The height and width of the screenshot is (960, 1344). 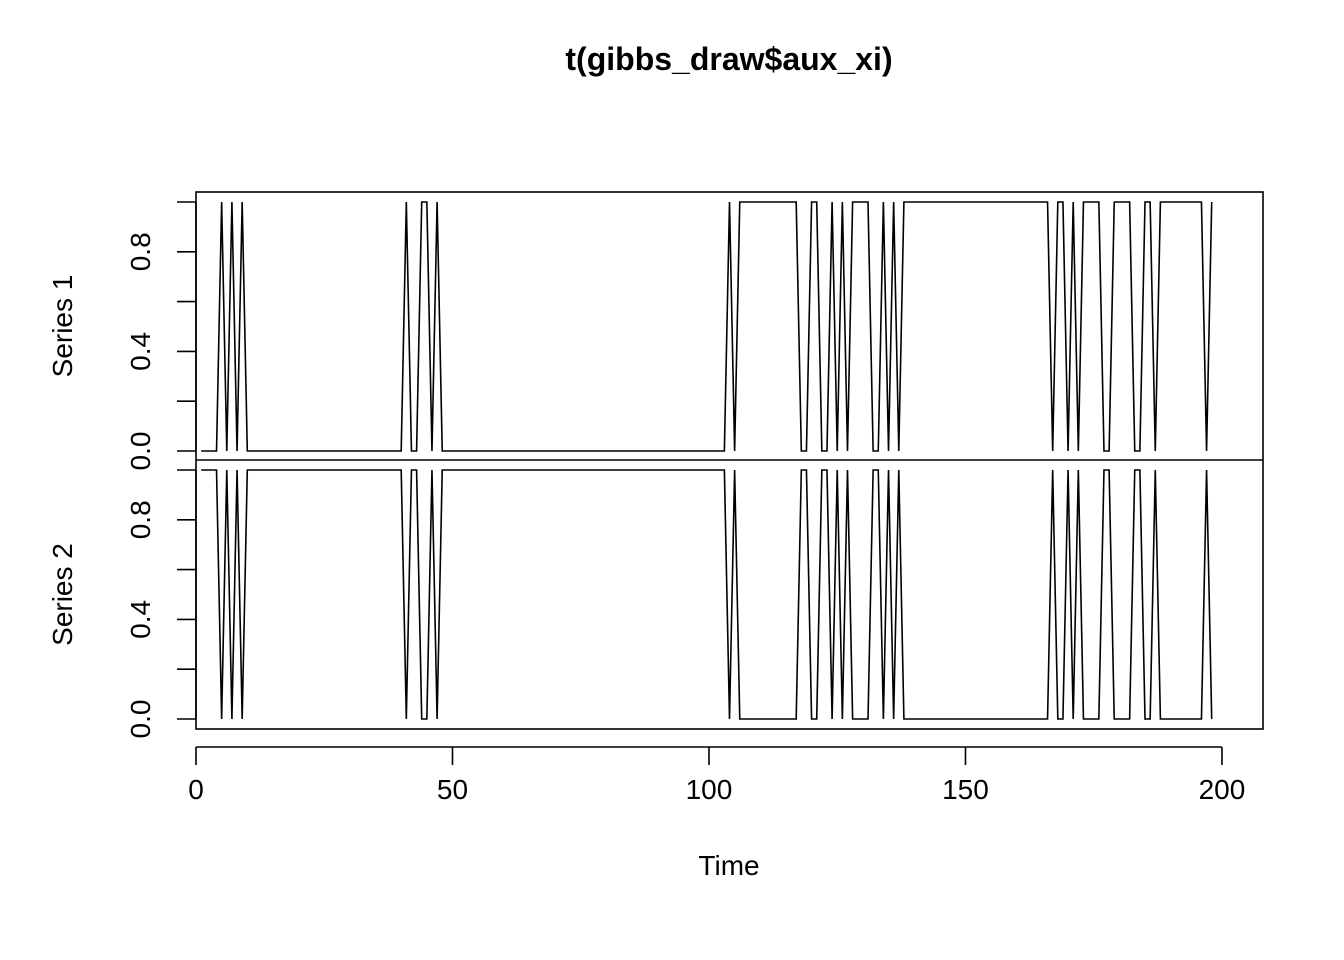 What do you see at coordinates (140, 251) in the screenshot?
I see `y-tick-label-series-1: 0.8` at bounding box center [140, 251].